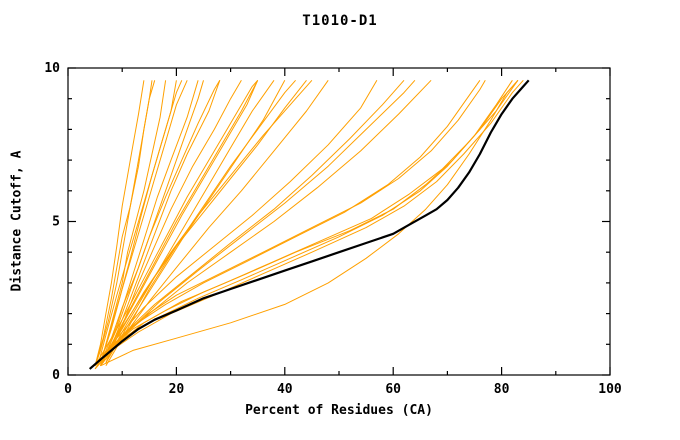  I want to click on model-23-curve, so click(141, 221).